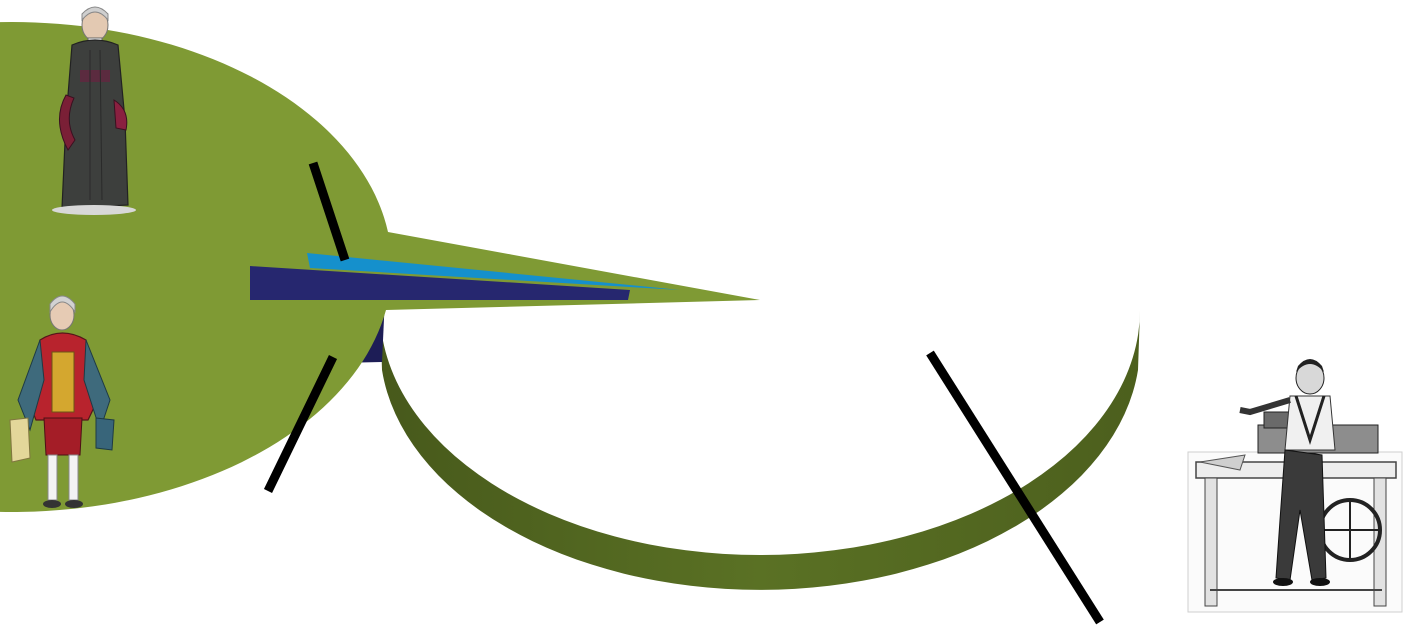 The width and height of the screenshot is (1409, 626). I want to click on workman-at-lathe-icon, so click(1295, 486).